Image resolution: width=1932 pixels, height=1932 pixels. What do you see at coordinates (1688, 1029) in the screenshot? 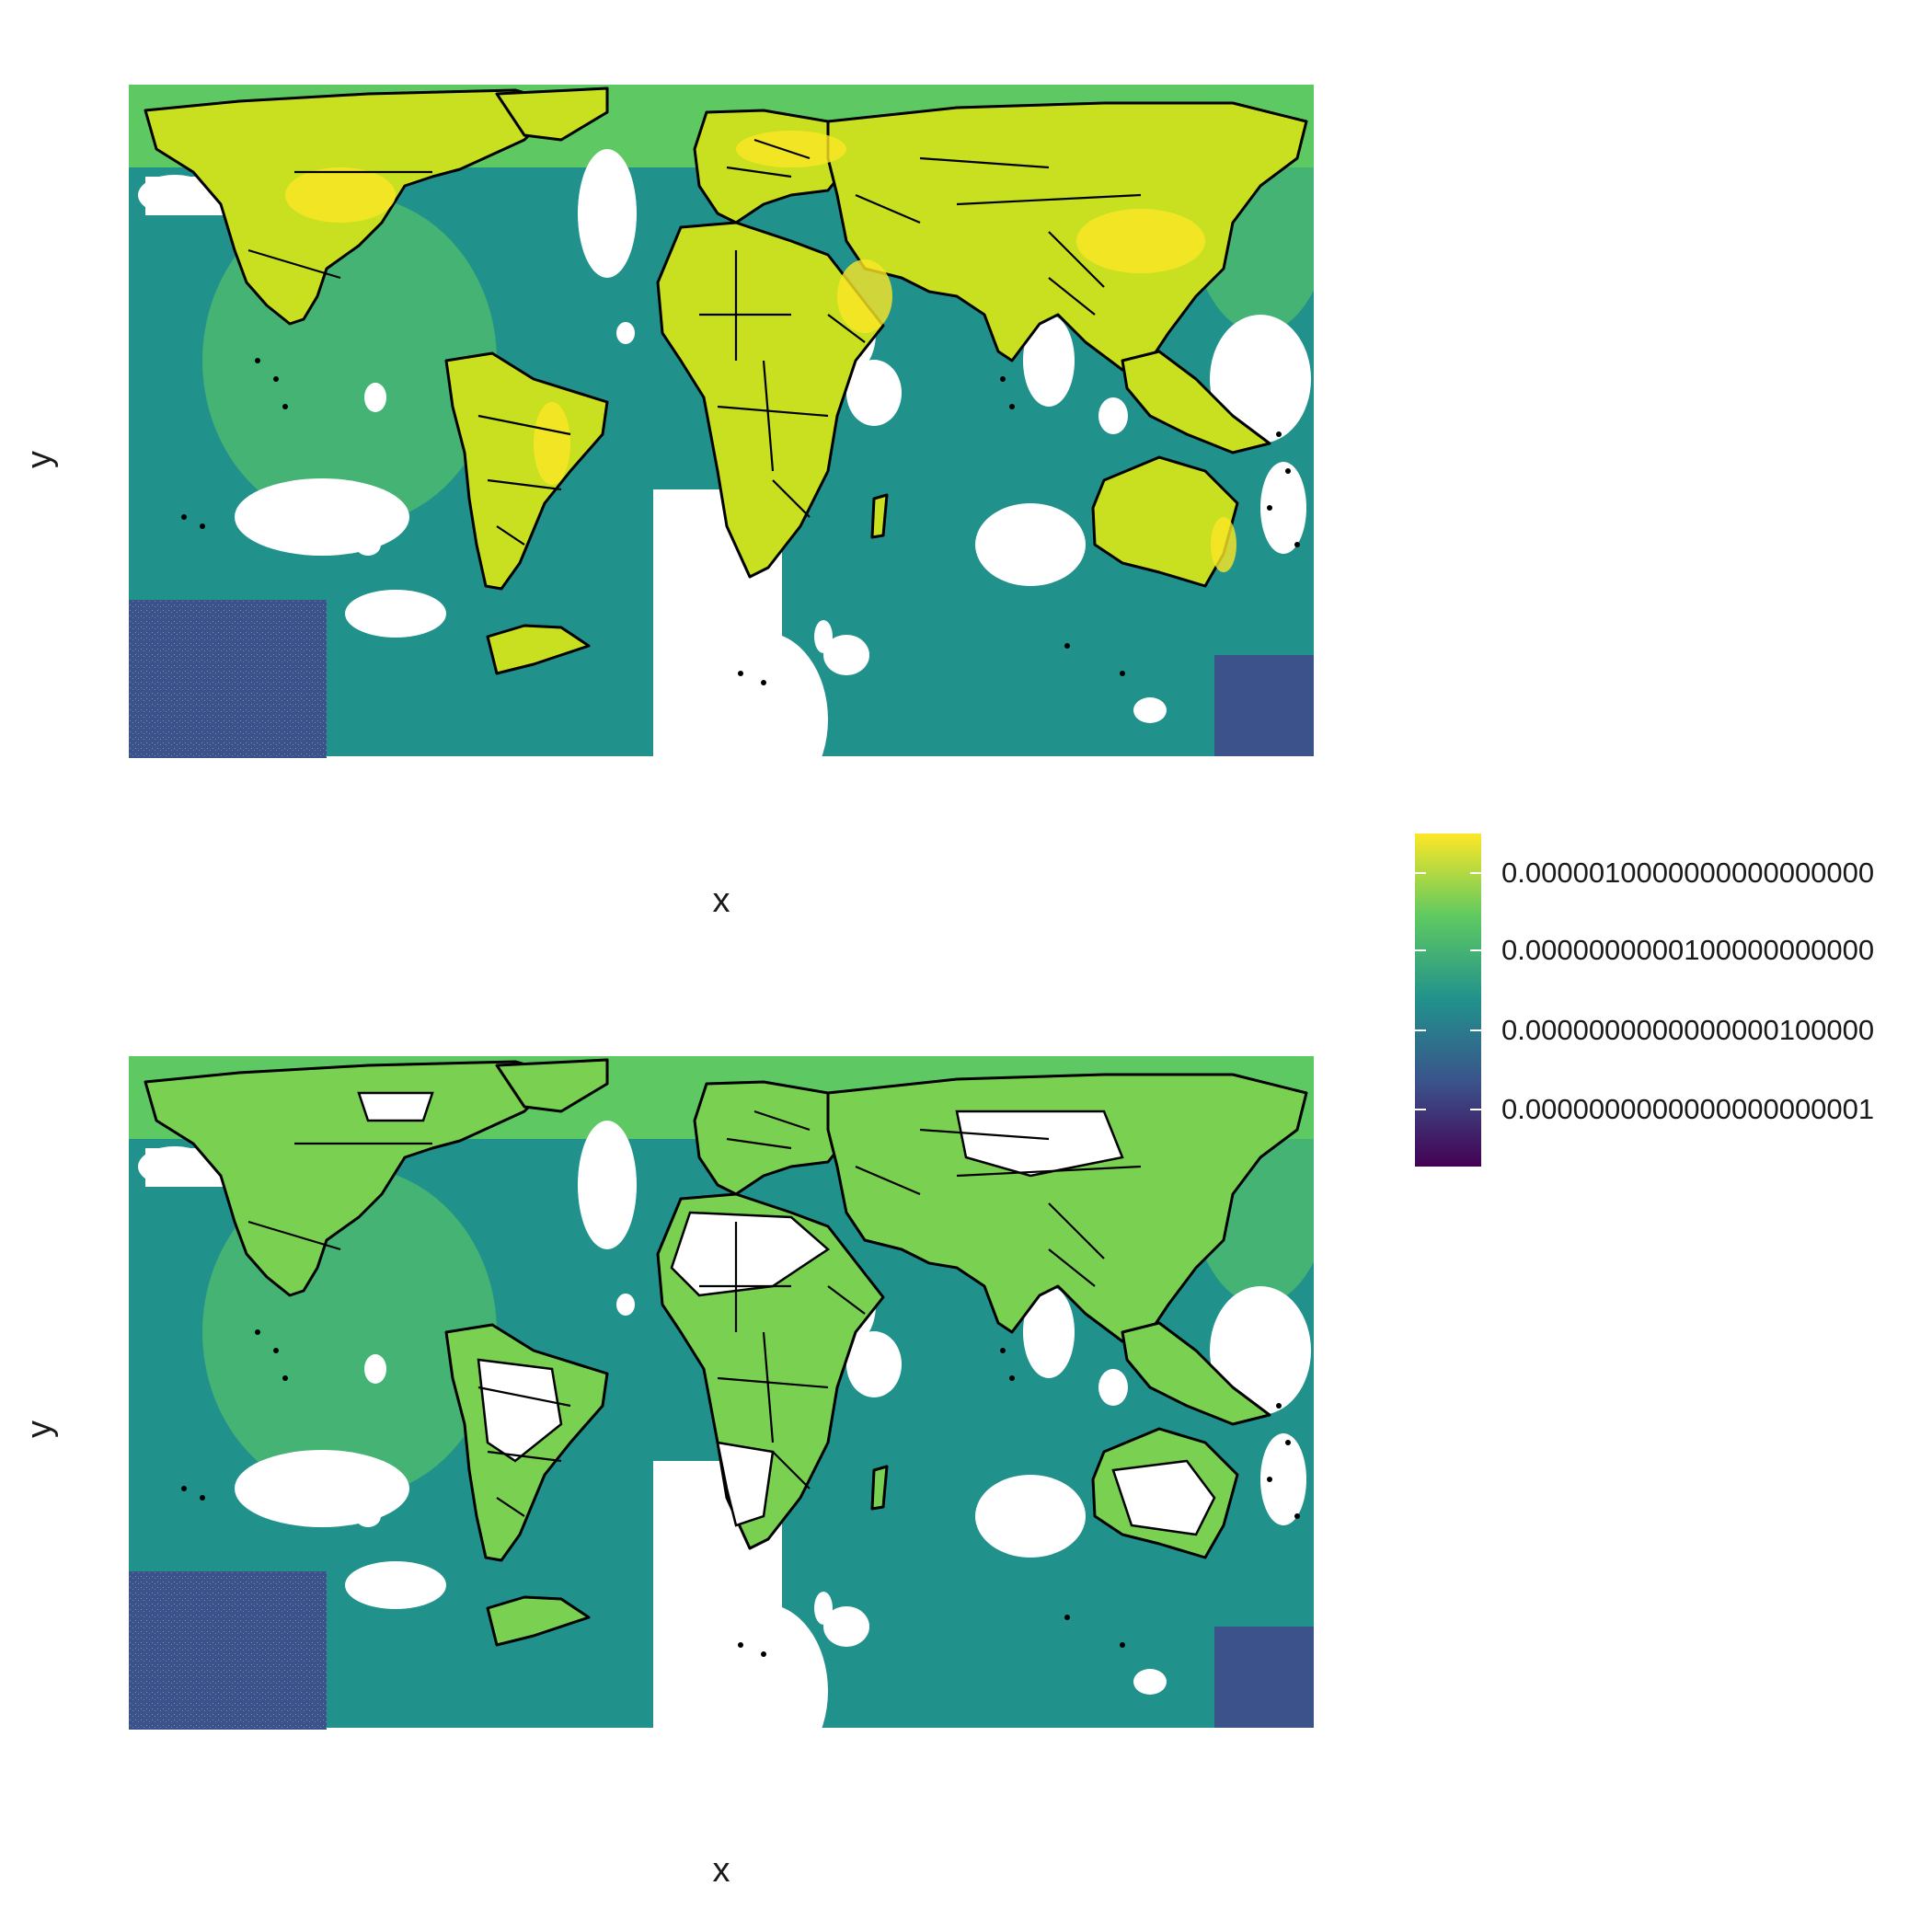
I see `legend-label: 0.0000000000000000100000` at bounding box center [1688, 1029].